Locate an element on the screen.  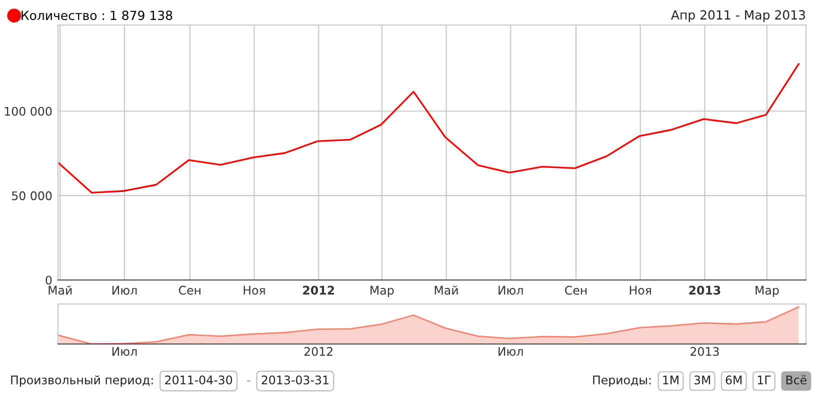
text: Периоды: is located at coordinates (622, 381).